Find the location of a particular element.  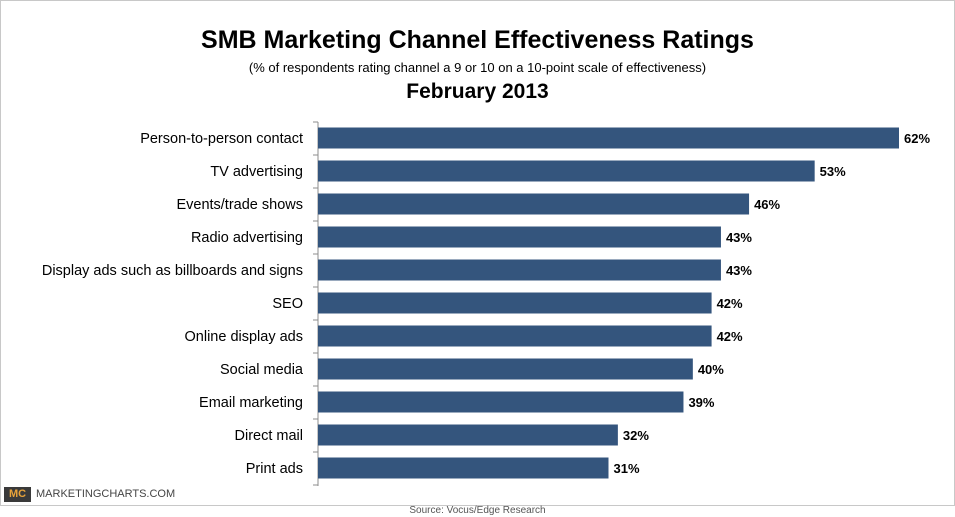

value-label: 53% is located at coordinates (833, 171).